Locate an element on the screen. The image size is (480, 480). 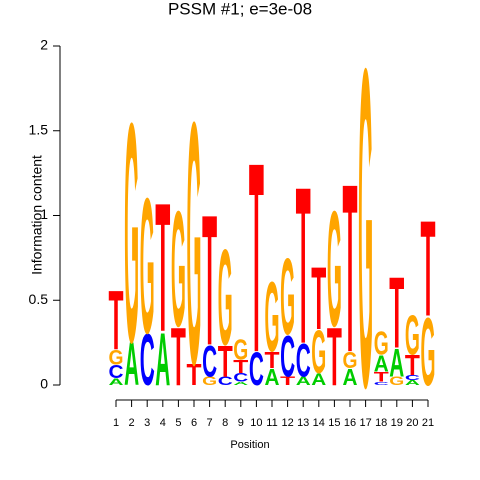
x-tick-label: 6 is located at coordinates (194, 423).